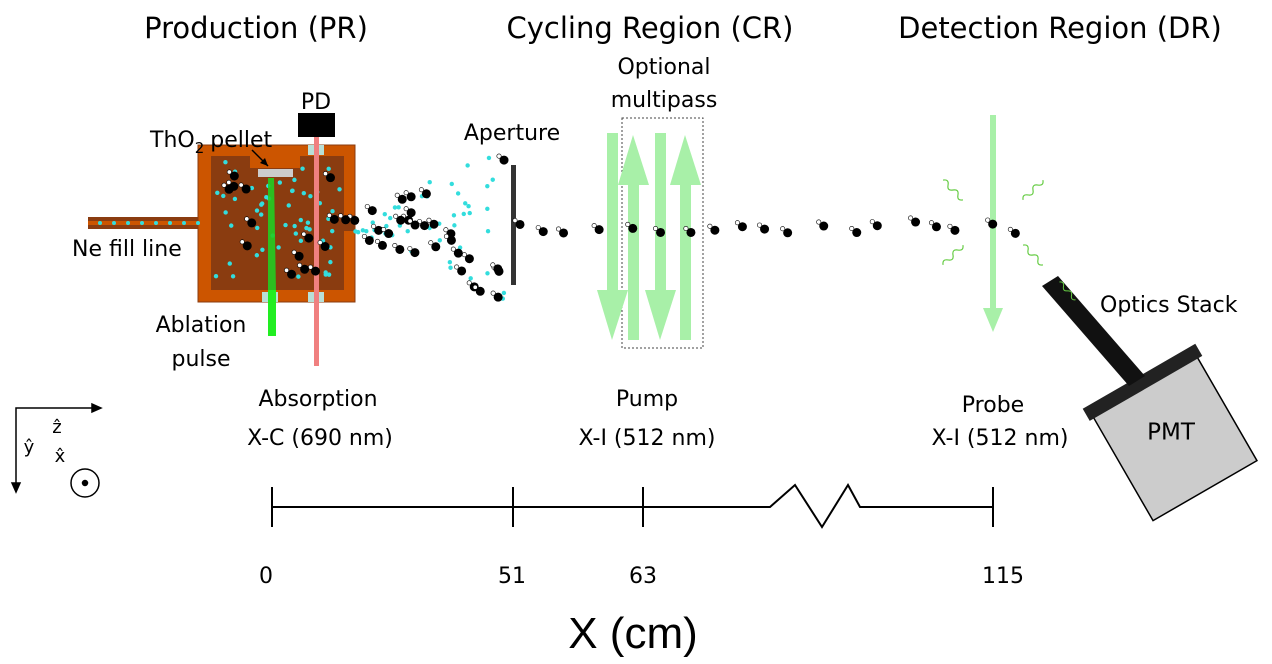  Describe the element at coordinates (1067, 291) in the screenshot. I see `photon` at that location.